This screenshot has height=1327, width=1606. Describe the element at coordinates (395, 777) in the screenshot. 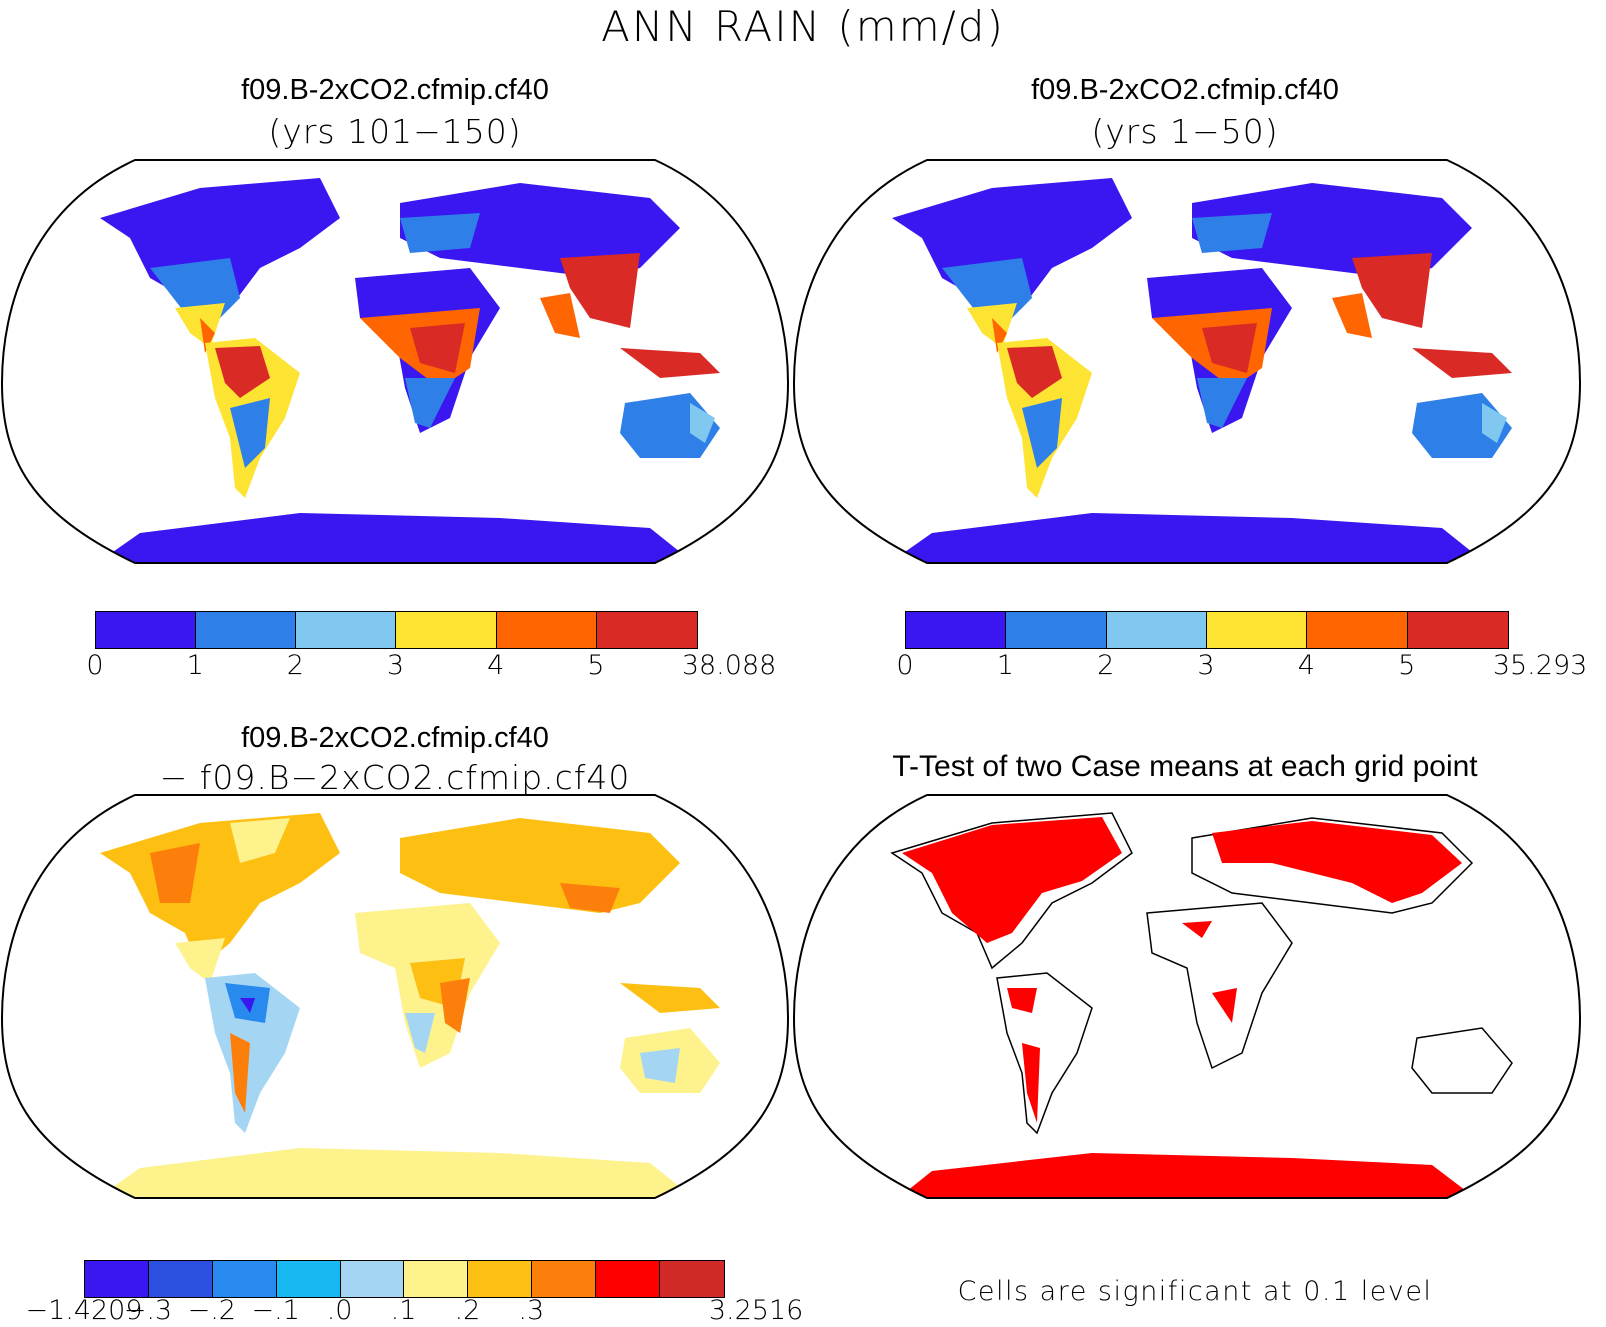

I see `panel-subtitle-bottom-left: − f09.B−2xCO2.cfmip.cf40` at that location.